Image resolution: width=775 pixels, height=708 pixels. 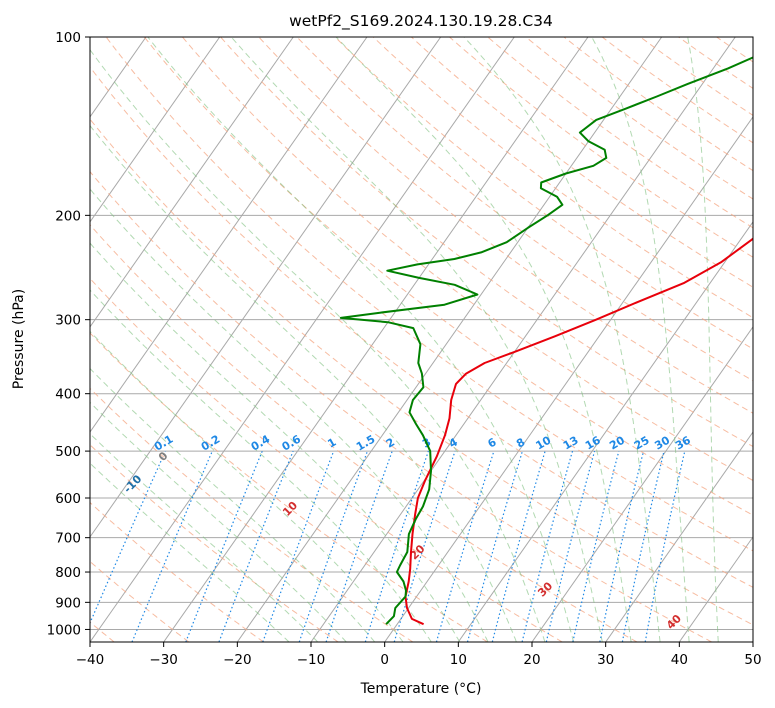 I want to click on y-tick-label: 600, so click(x=68, y=499).